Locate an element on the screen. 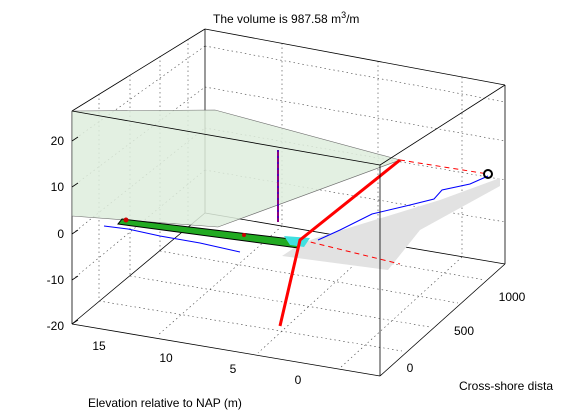 The height and width of the screenshot is (420, 561). y-tick-label: 500 is located at coordinates (464, 331).